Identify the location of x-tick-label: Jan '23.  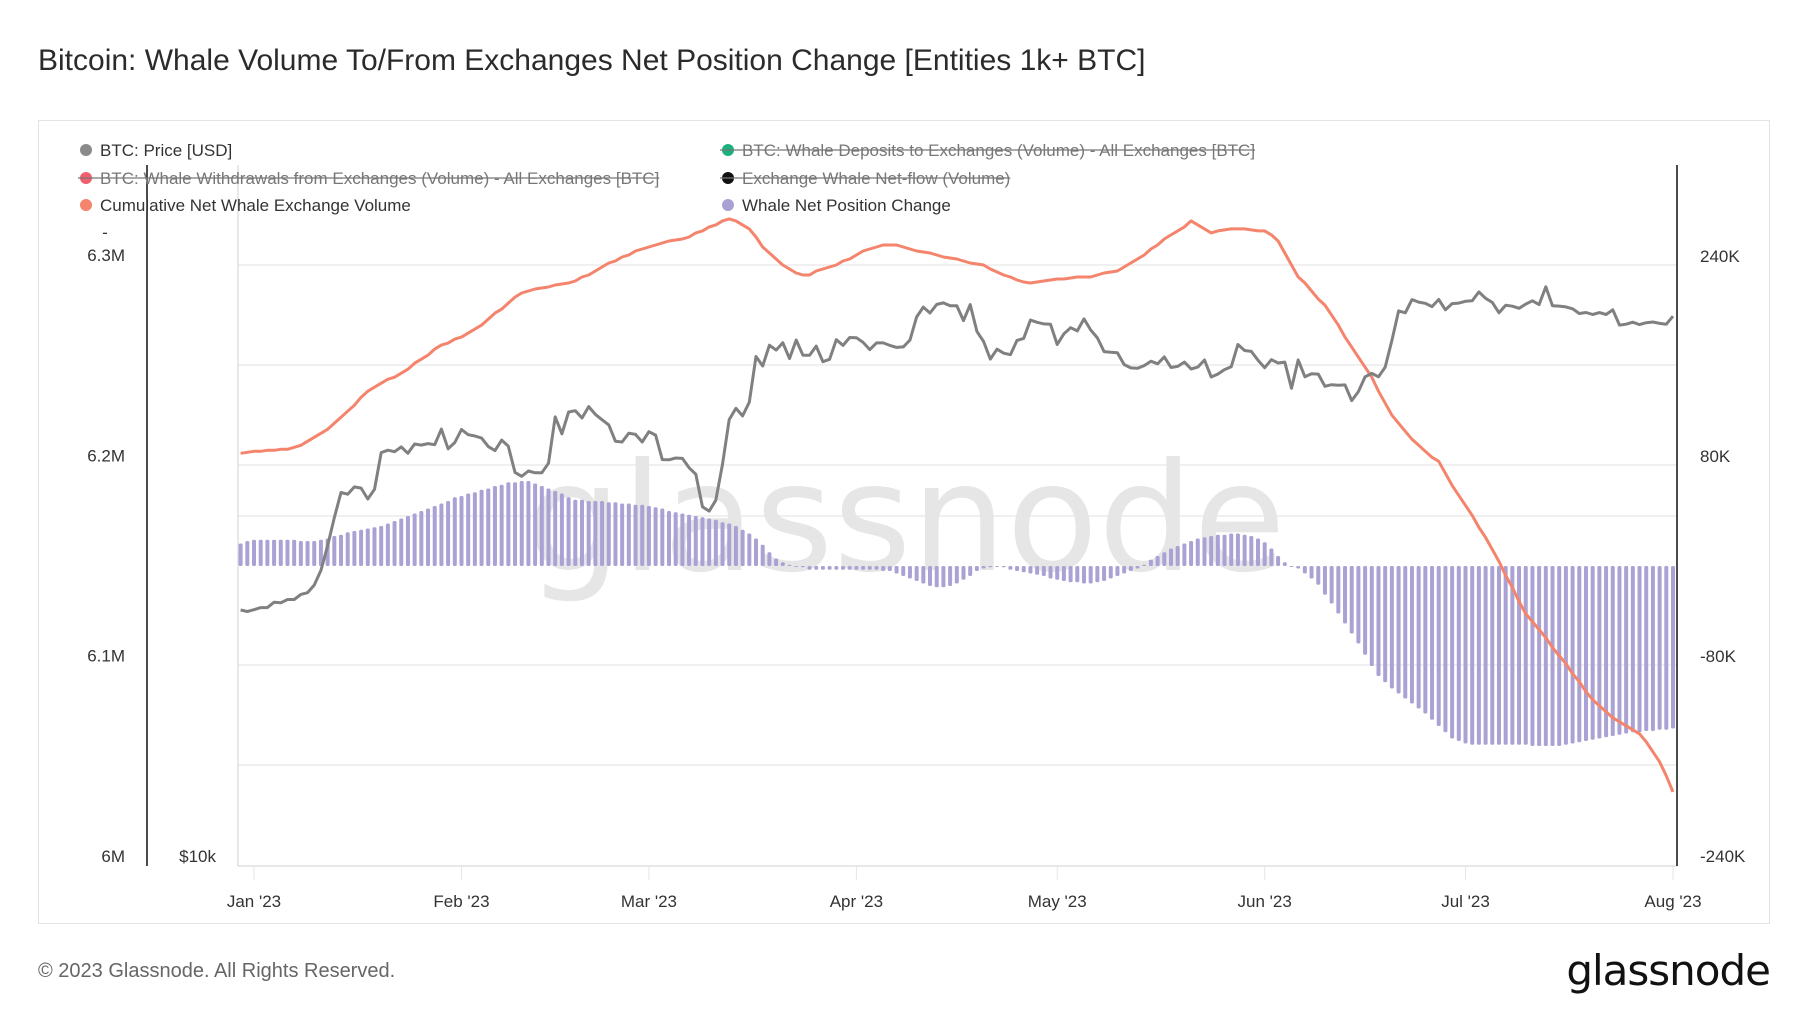
(254, 901).